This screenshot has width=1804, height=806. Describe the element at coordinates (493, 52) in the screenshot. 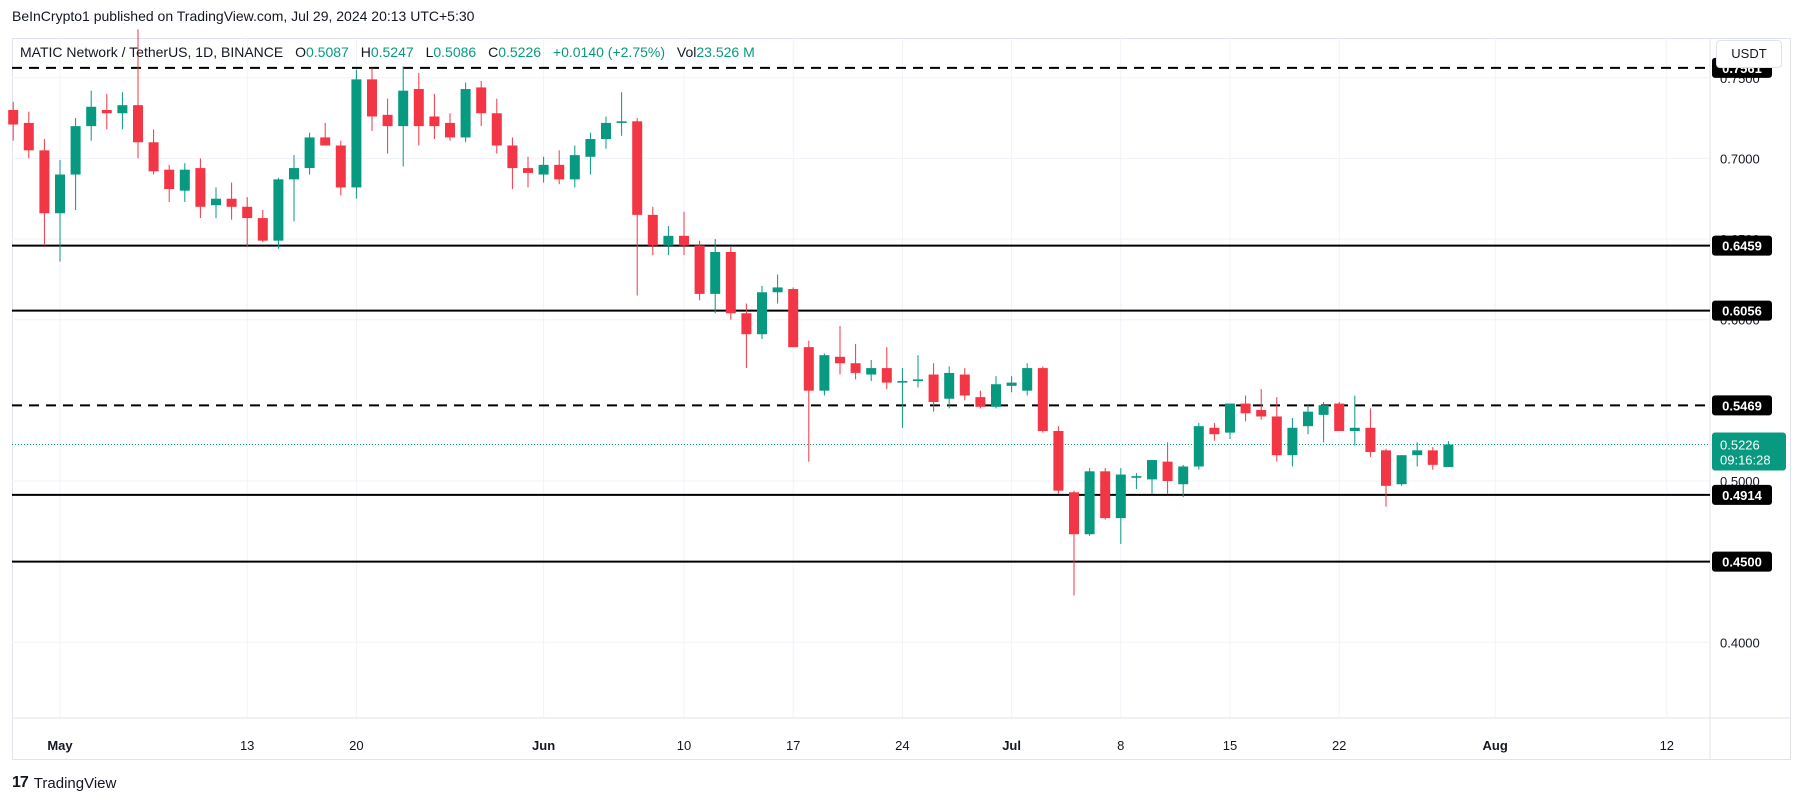

I see `close-label: C` at that location.